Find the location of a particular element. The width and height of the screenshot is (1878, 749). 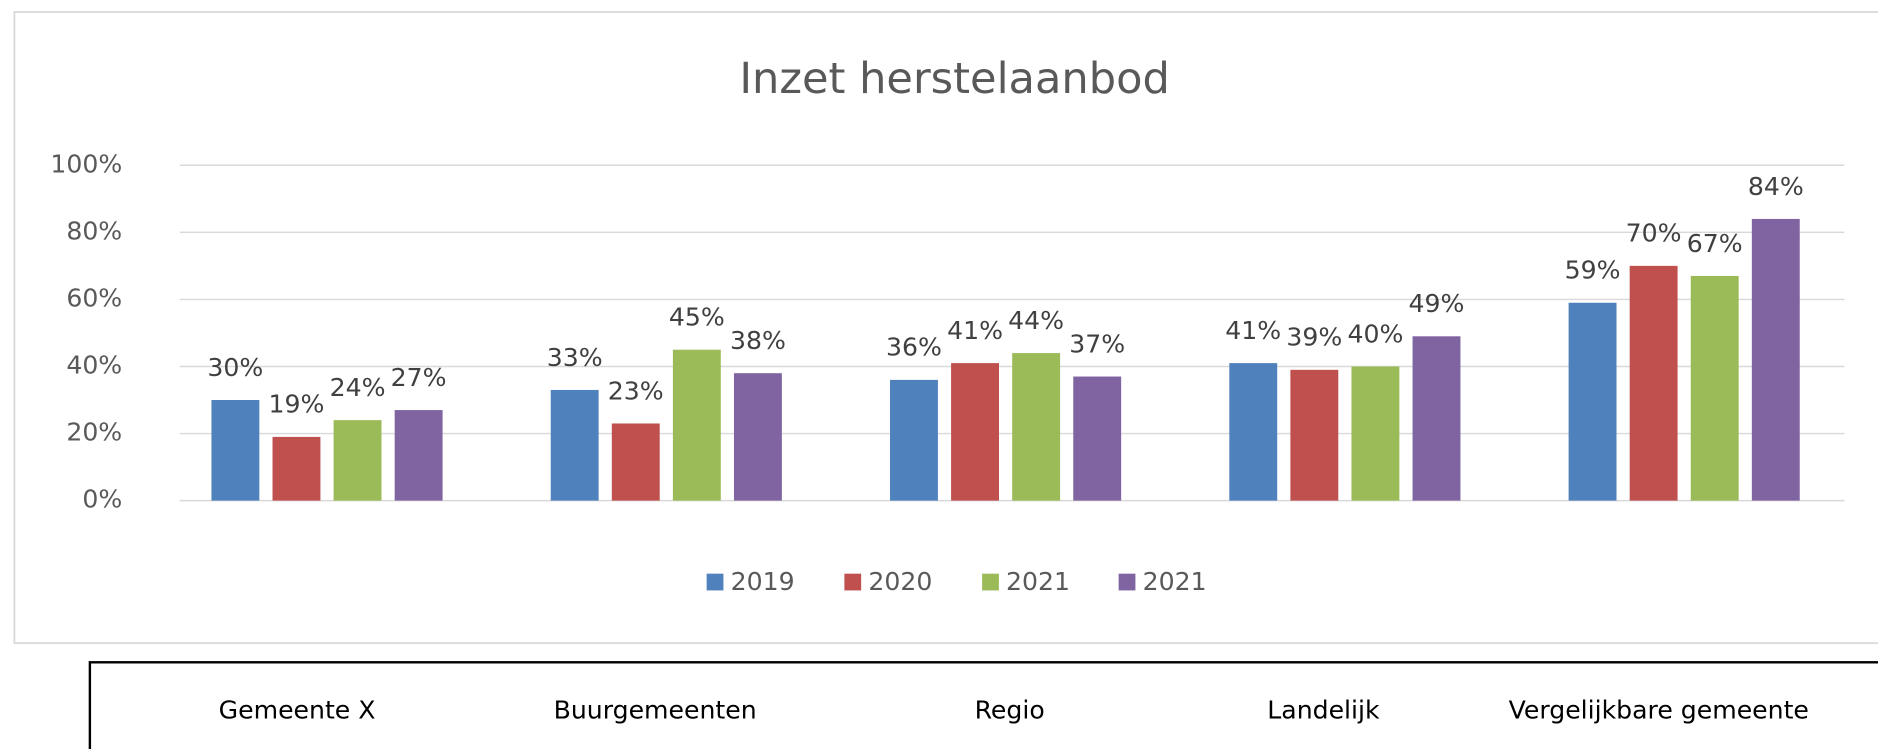

value-label: 19% is located at coordinates (297, 404).